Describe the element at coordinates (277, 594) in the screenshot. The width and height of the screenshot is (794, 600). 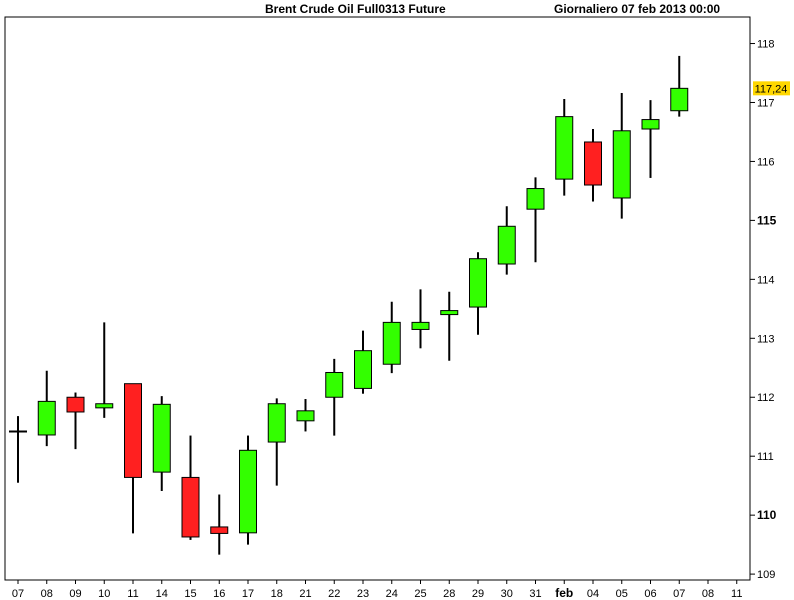
I see `x-tick-label: 18` at that location.